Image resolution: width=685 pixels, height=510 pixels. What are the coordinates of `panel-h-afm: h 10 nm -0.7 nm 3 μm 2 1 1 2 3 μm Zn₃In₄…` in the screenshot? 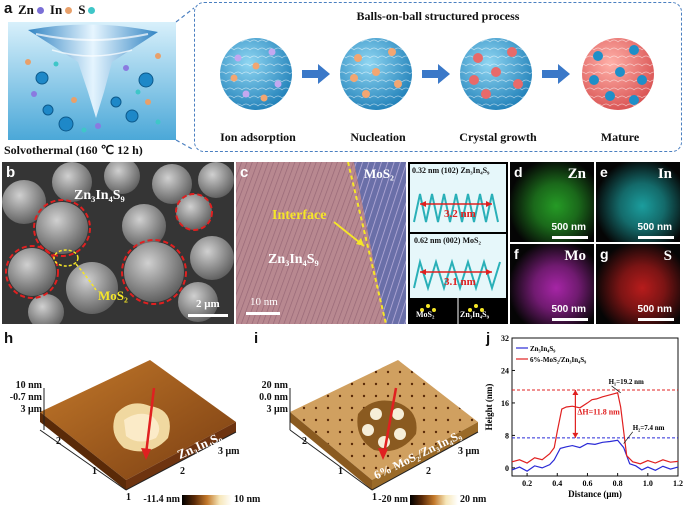 It's located at (130, 420).